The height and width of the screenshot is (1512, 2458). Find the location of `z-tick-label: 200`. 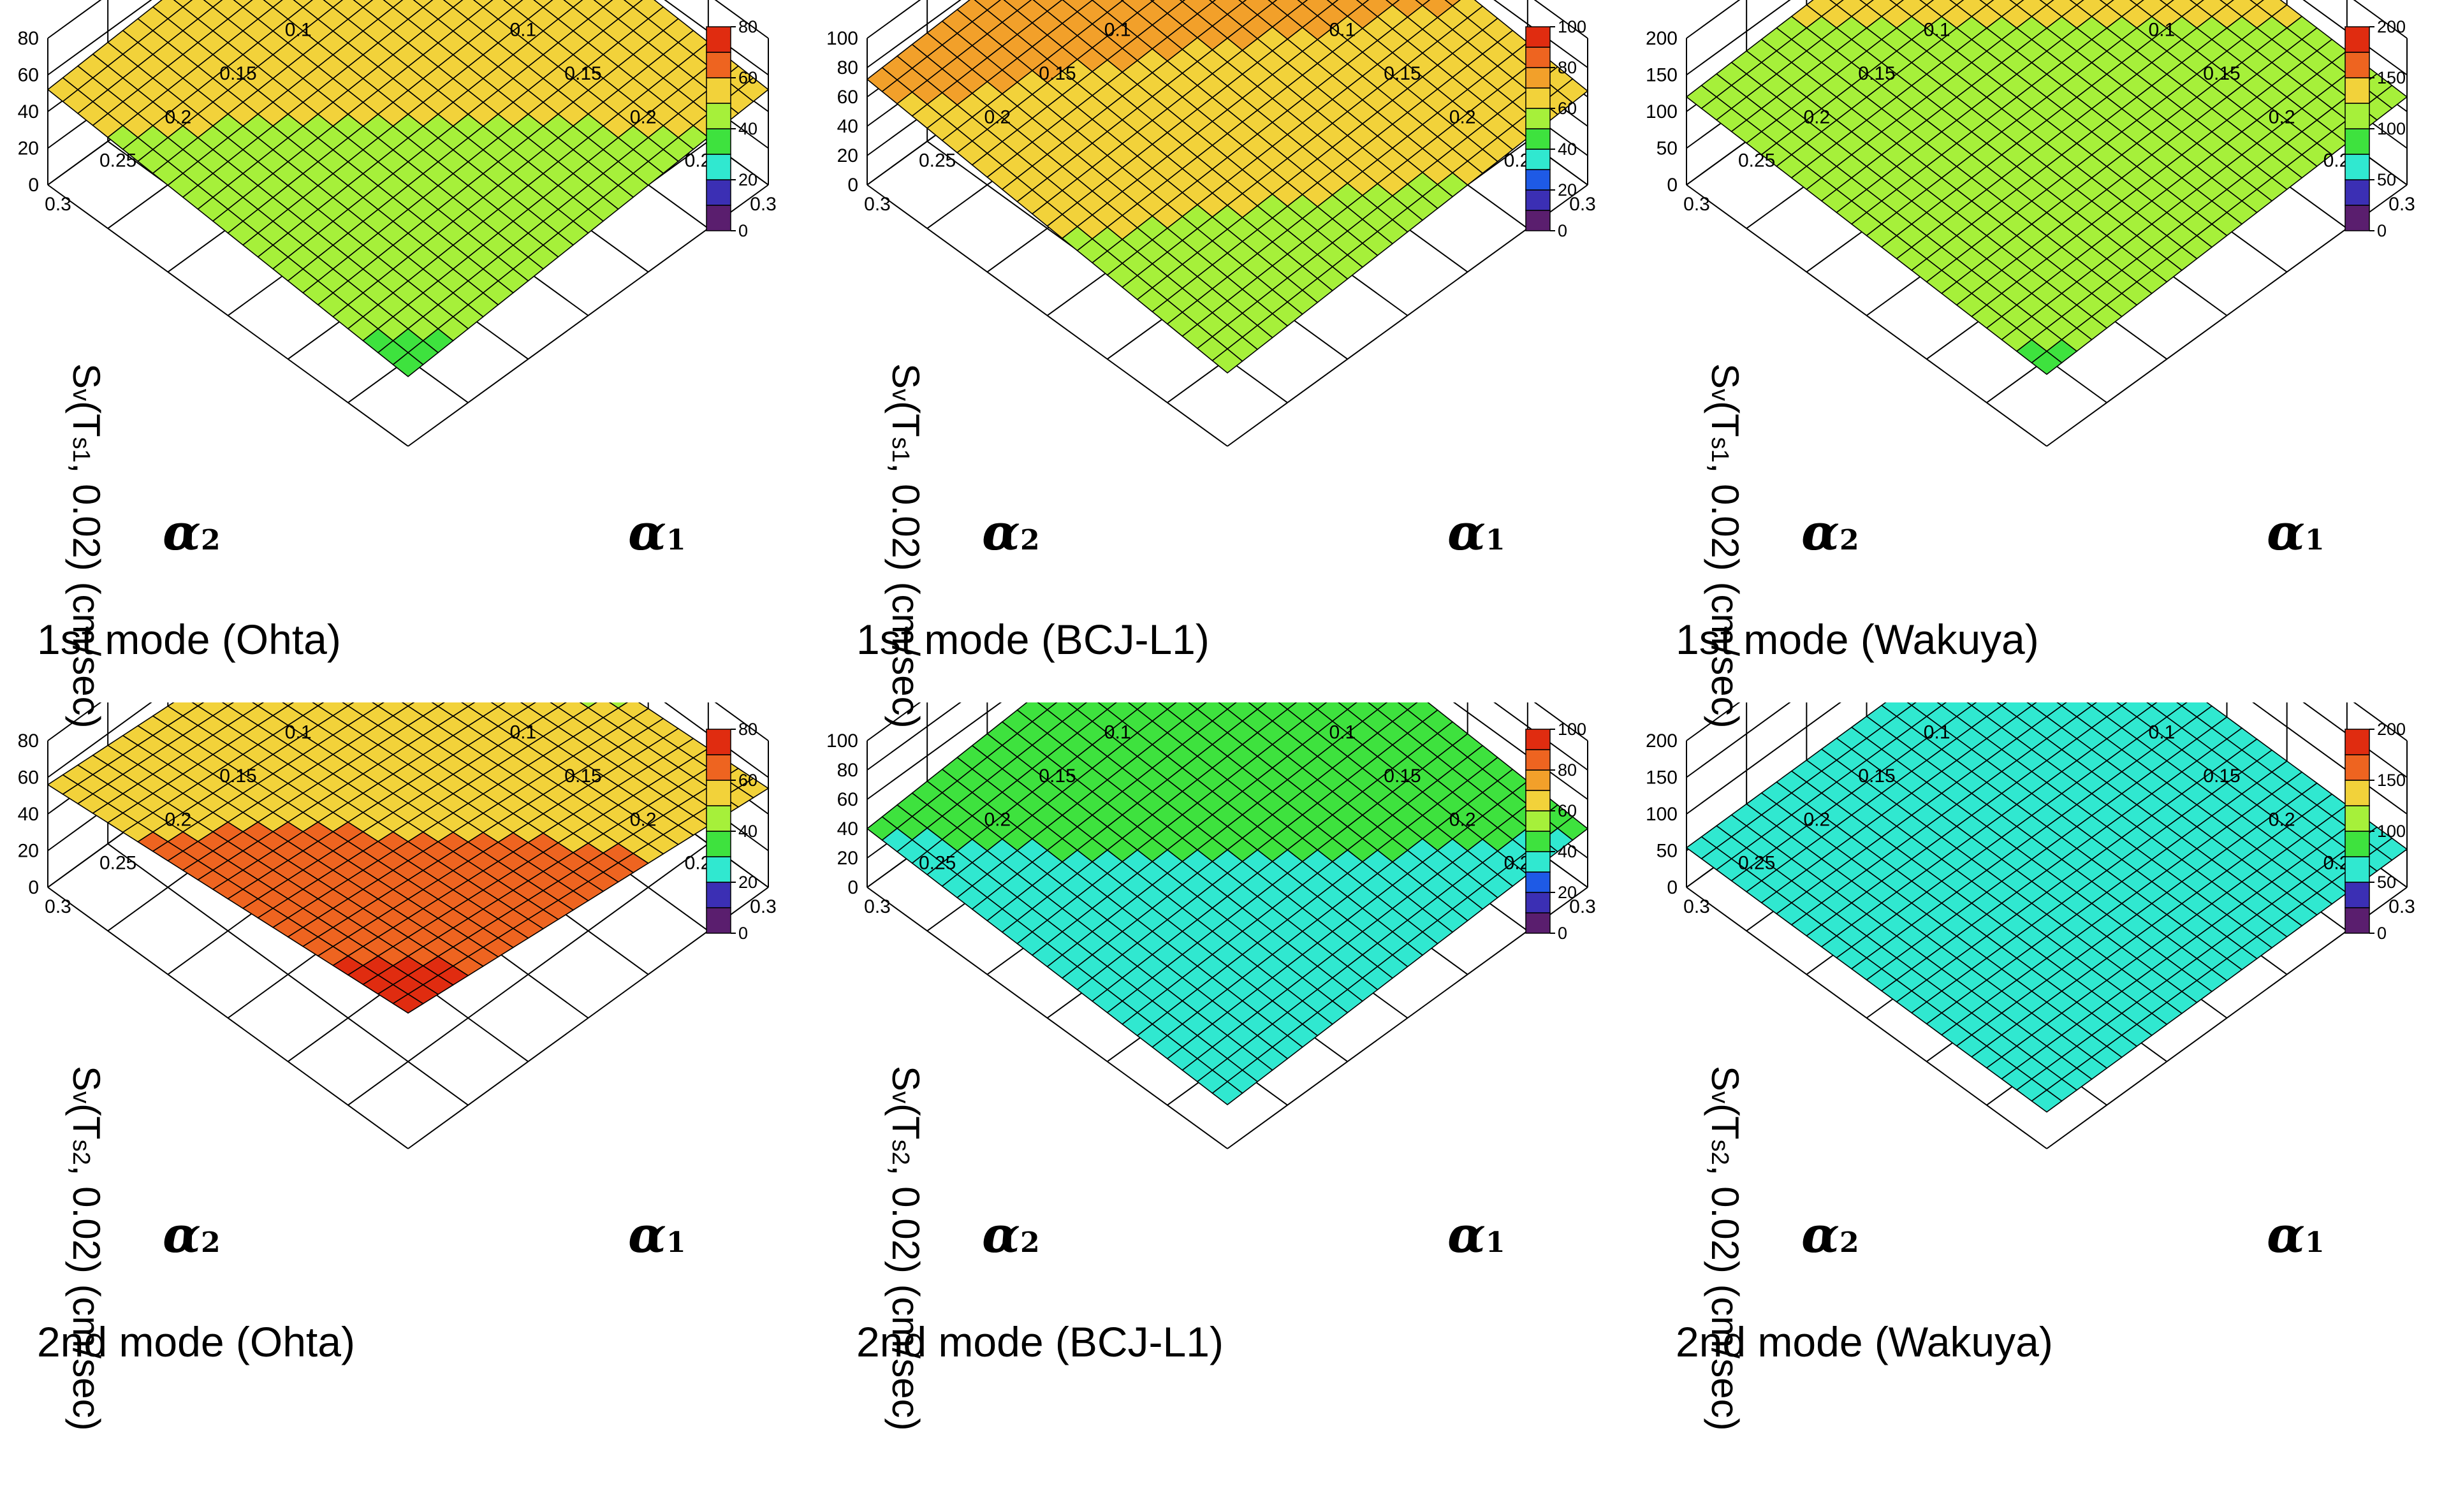

z-tick-label: 200 is located at coordinates (1662, 741).